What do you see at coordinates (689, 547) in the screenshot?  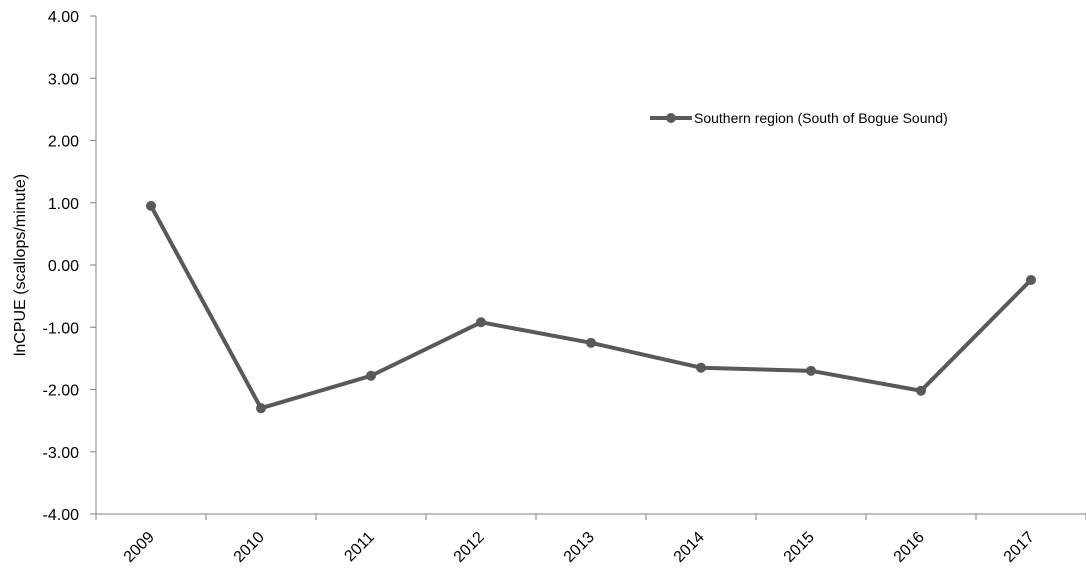 I see `x-tick-label: 2014` at bounding box center [689, 547].